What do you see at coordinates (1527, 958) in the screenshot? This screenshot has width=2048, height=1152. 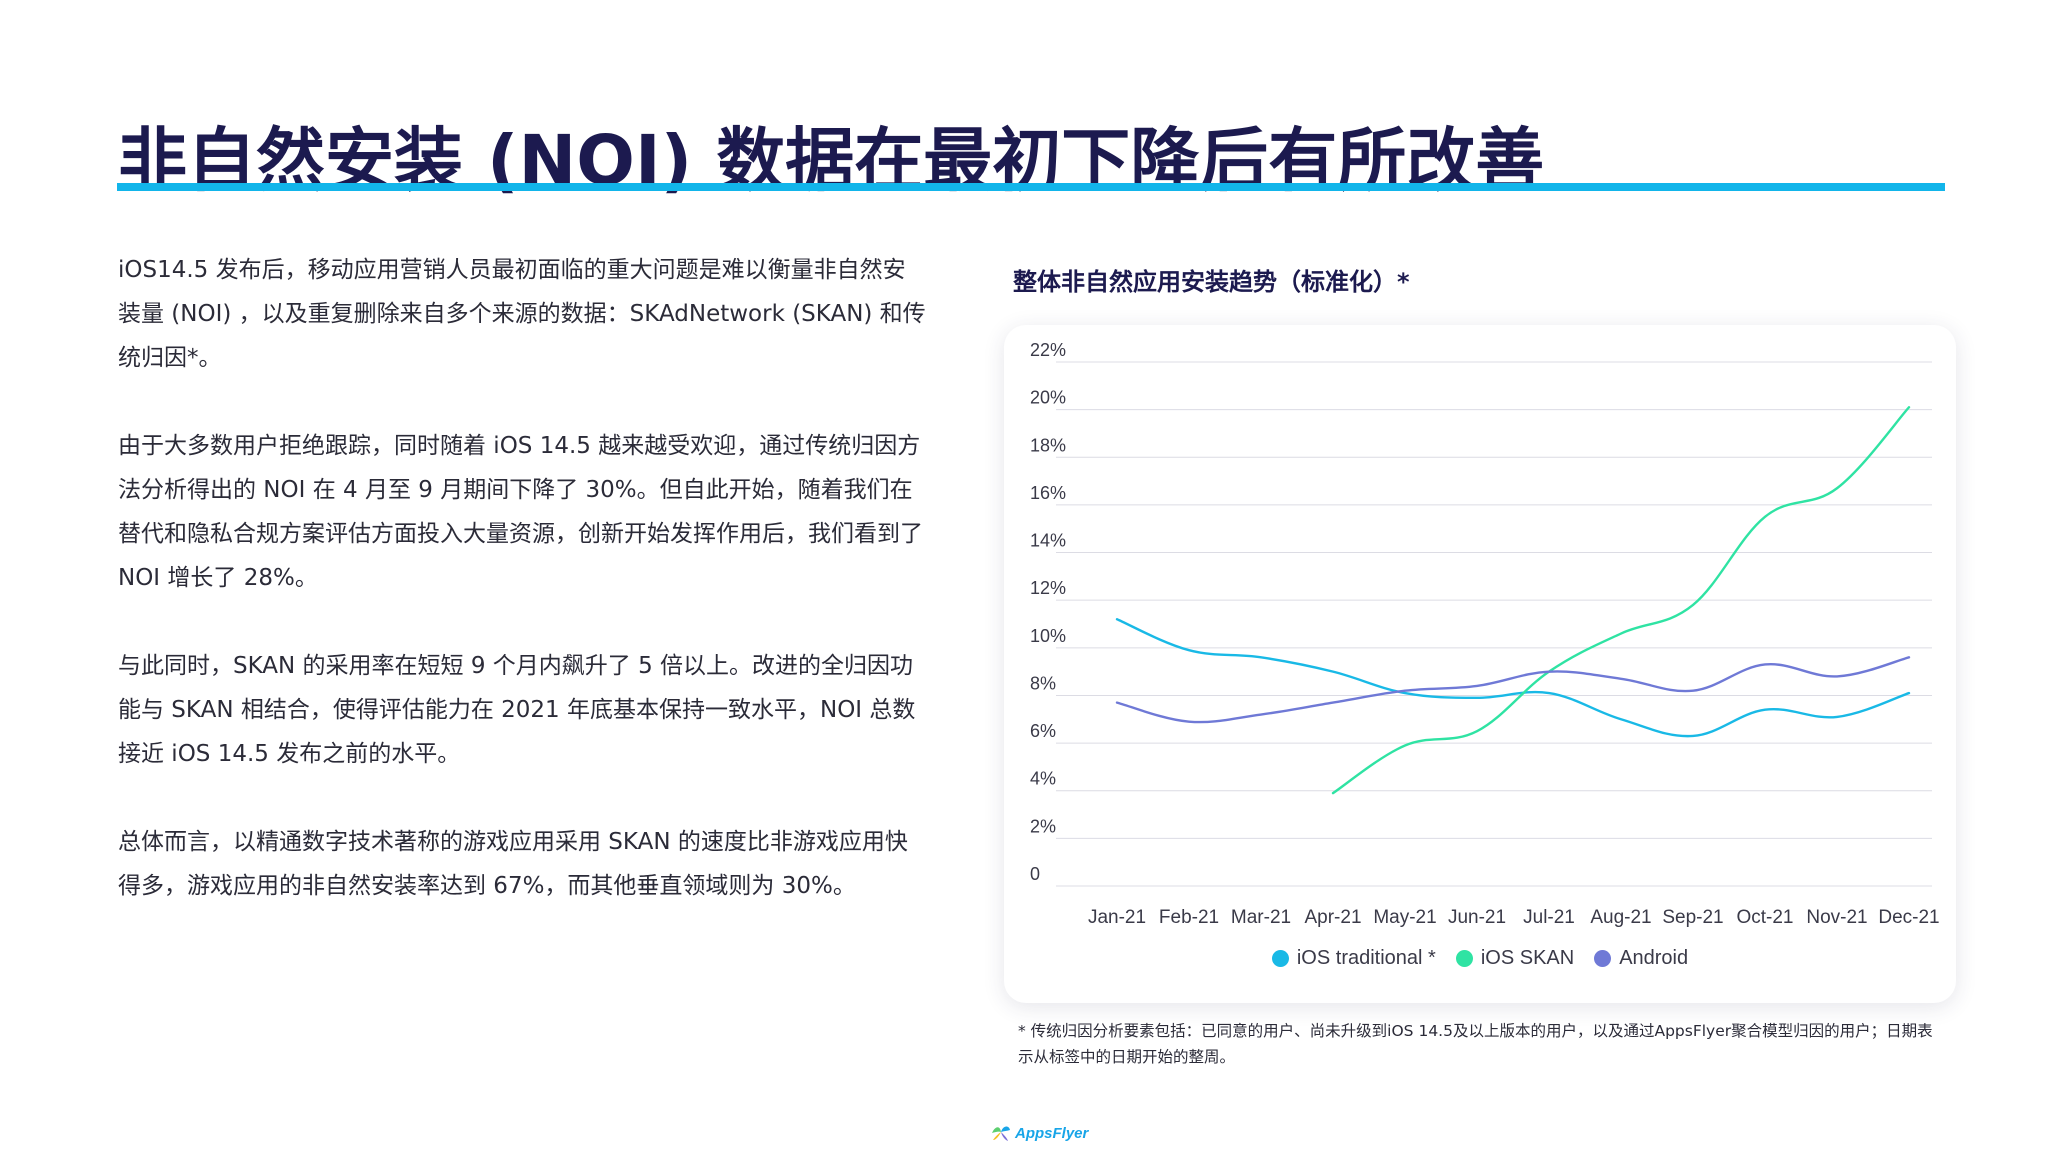 I see `legend-label: iOS SKAN` at bounding box center [1527, 958].